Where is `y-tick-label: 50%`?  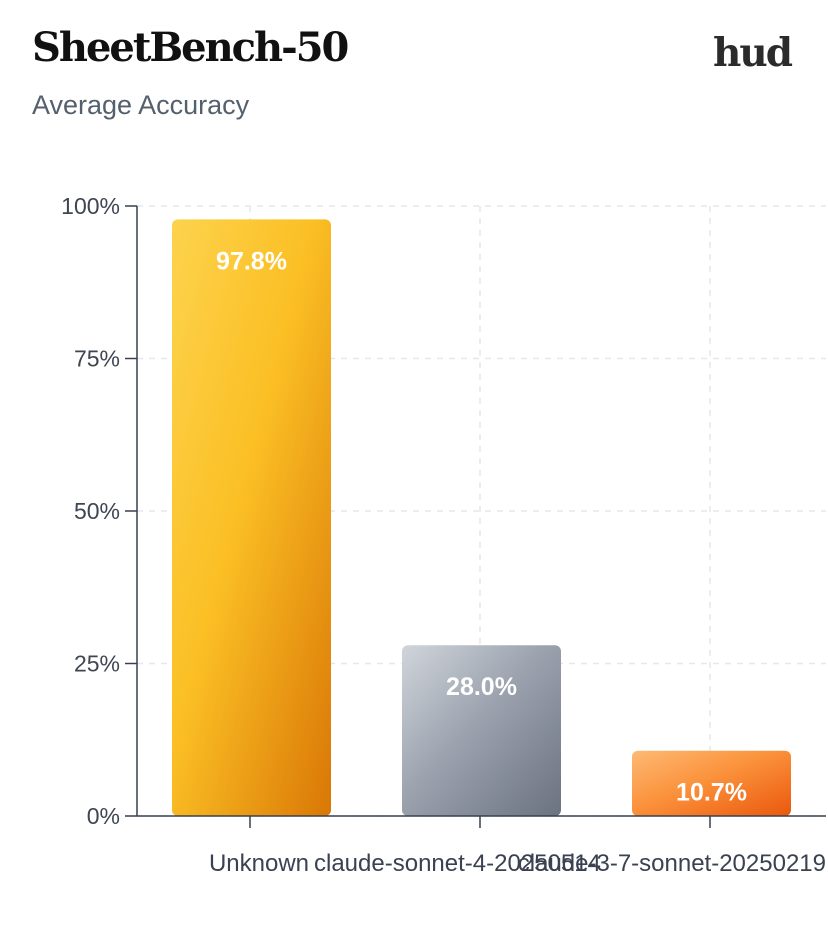
y-tick-label: 50% is located at coordinates (97, 511).